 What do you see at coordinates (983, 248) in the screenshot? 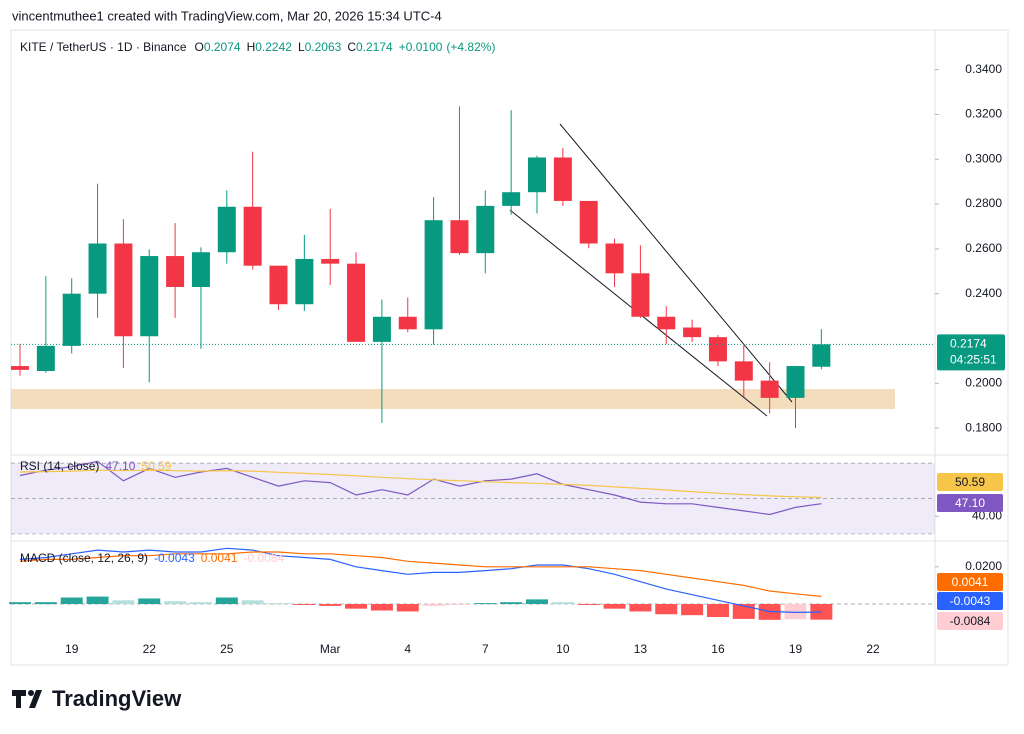
I see `y-tick-label: 0.2600` at bounding box center [983, 248].